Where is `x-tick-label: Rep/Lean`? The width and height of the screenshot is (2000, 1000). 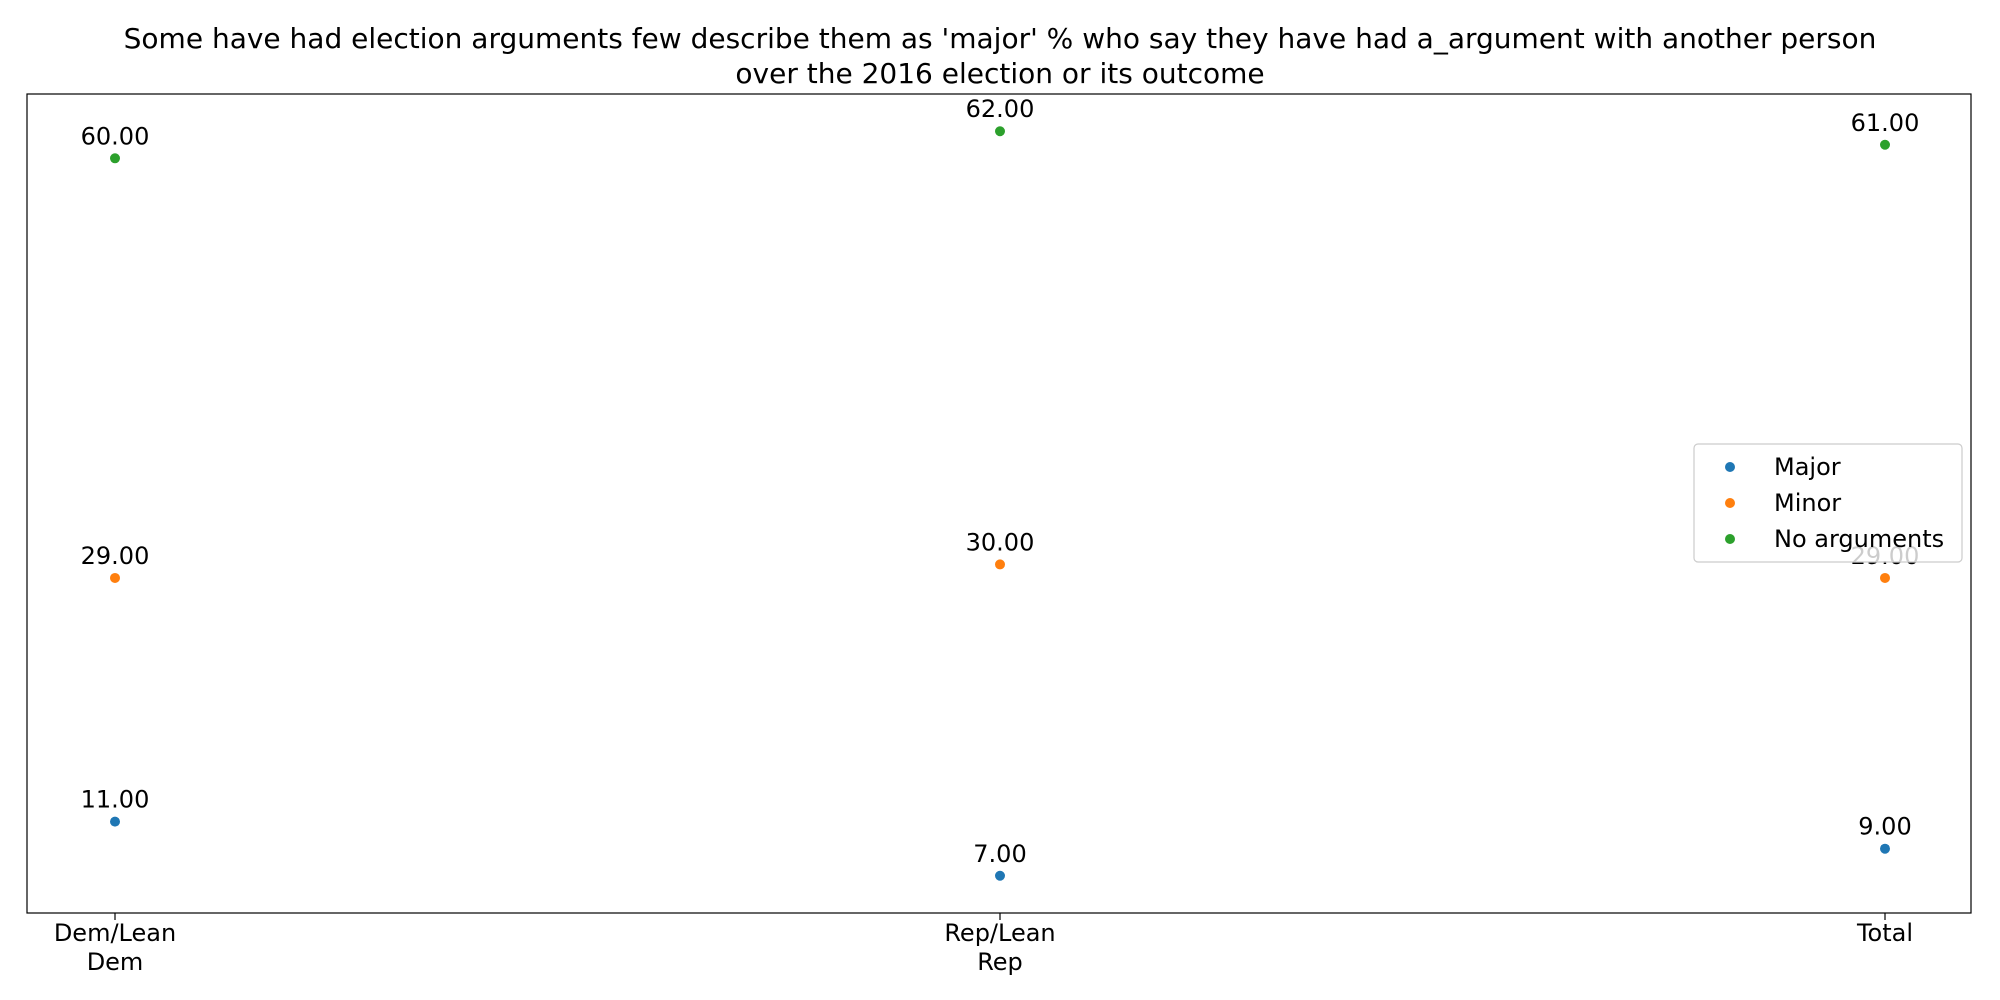
x-tick-label: Rep/Lean is located at coordinates (999, 933).